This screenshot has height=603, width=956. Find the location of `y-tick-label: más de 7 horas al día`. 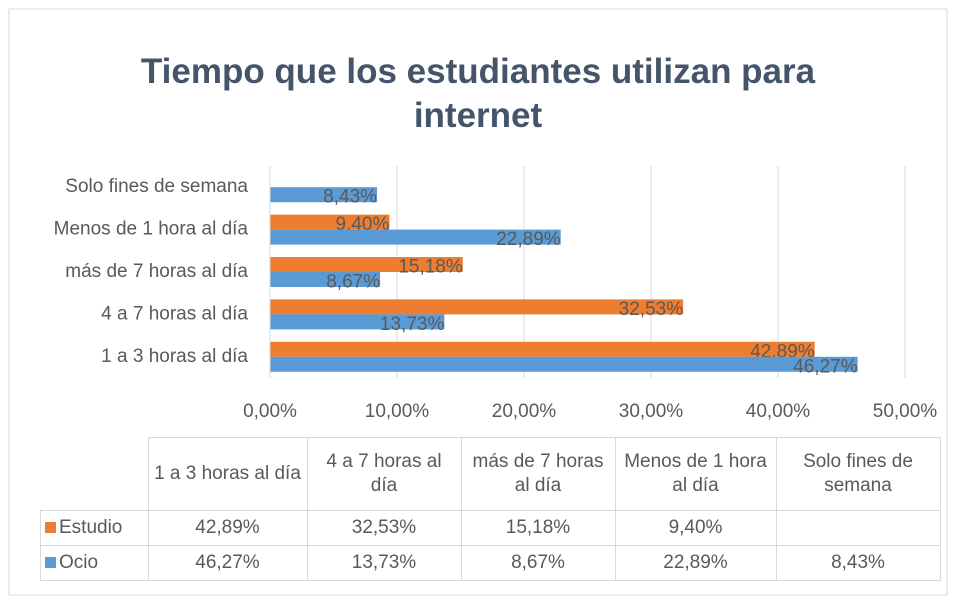

y-tick-label: más de 7 horas al día is located at coordinates (156, 271).